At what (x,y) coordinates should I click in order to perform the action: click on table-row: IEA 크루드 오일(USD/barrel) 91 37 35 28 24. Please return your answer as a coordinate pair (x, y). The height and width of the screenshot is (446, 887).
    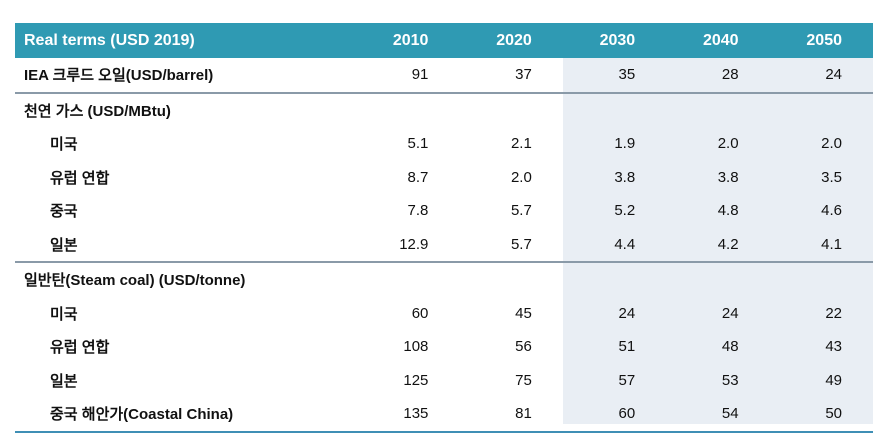
    Looking at the image, I should click on (444, 75).